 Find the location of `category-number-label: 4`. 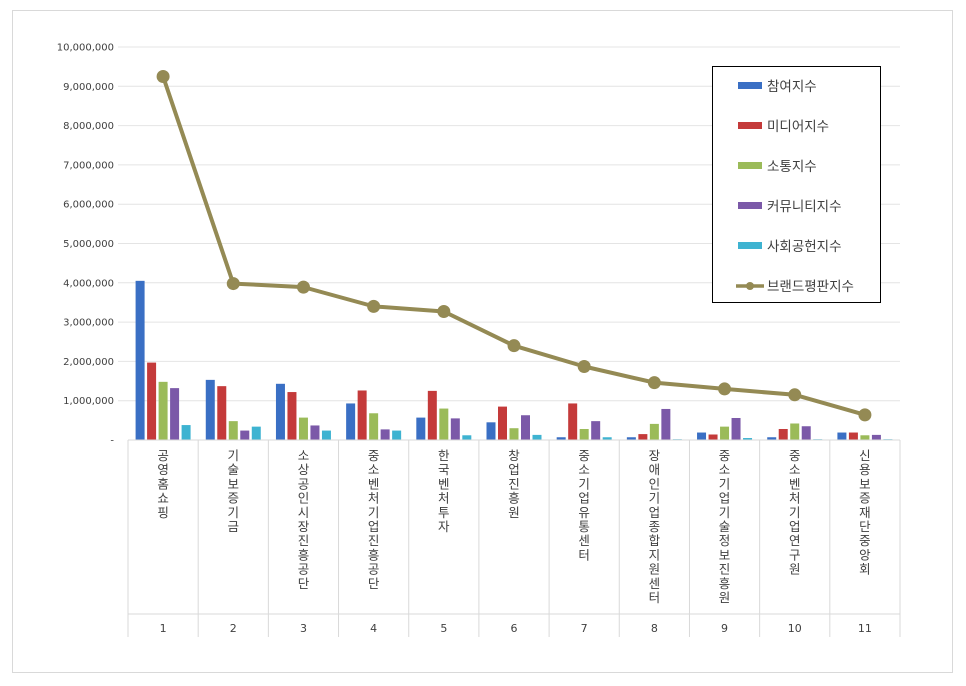

category-number-label: 4 is located at coordinates (373, 628).